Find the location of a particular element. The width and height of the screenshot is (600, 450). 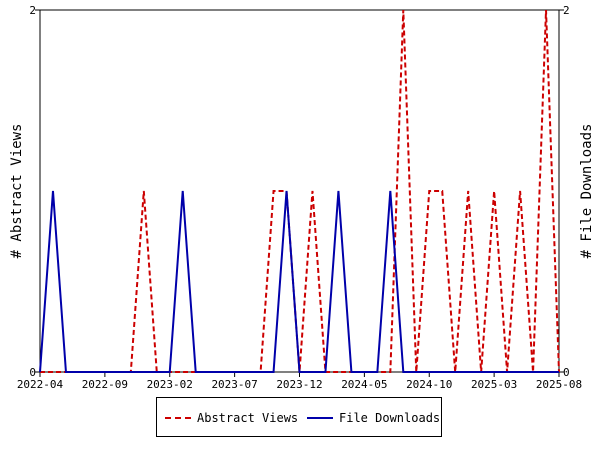

x-tick-label: 2023-07 is located at coordinates (234, 384).